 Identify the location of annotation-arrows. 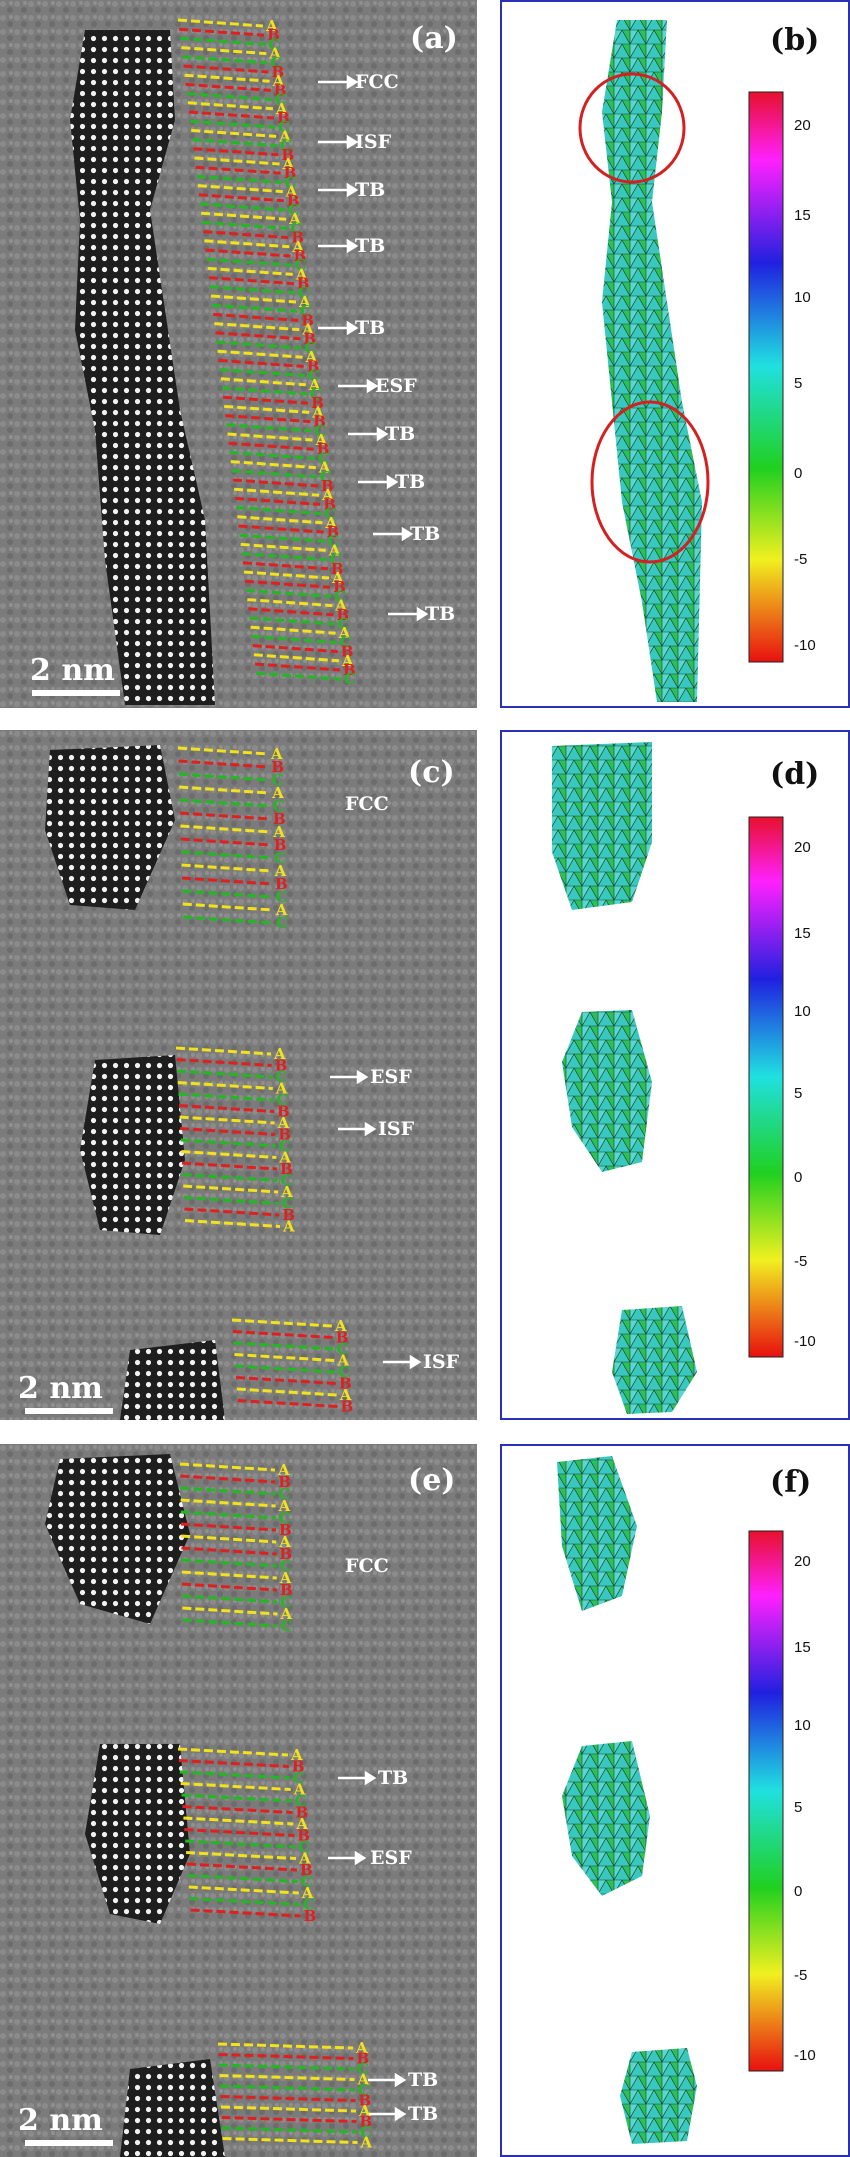
(367, 1946).